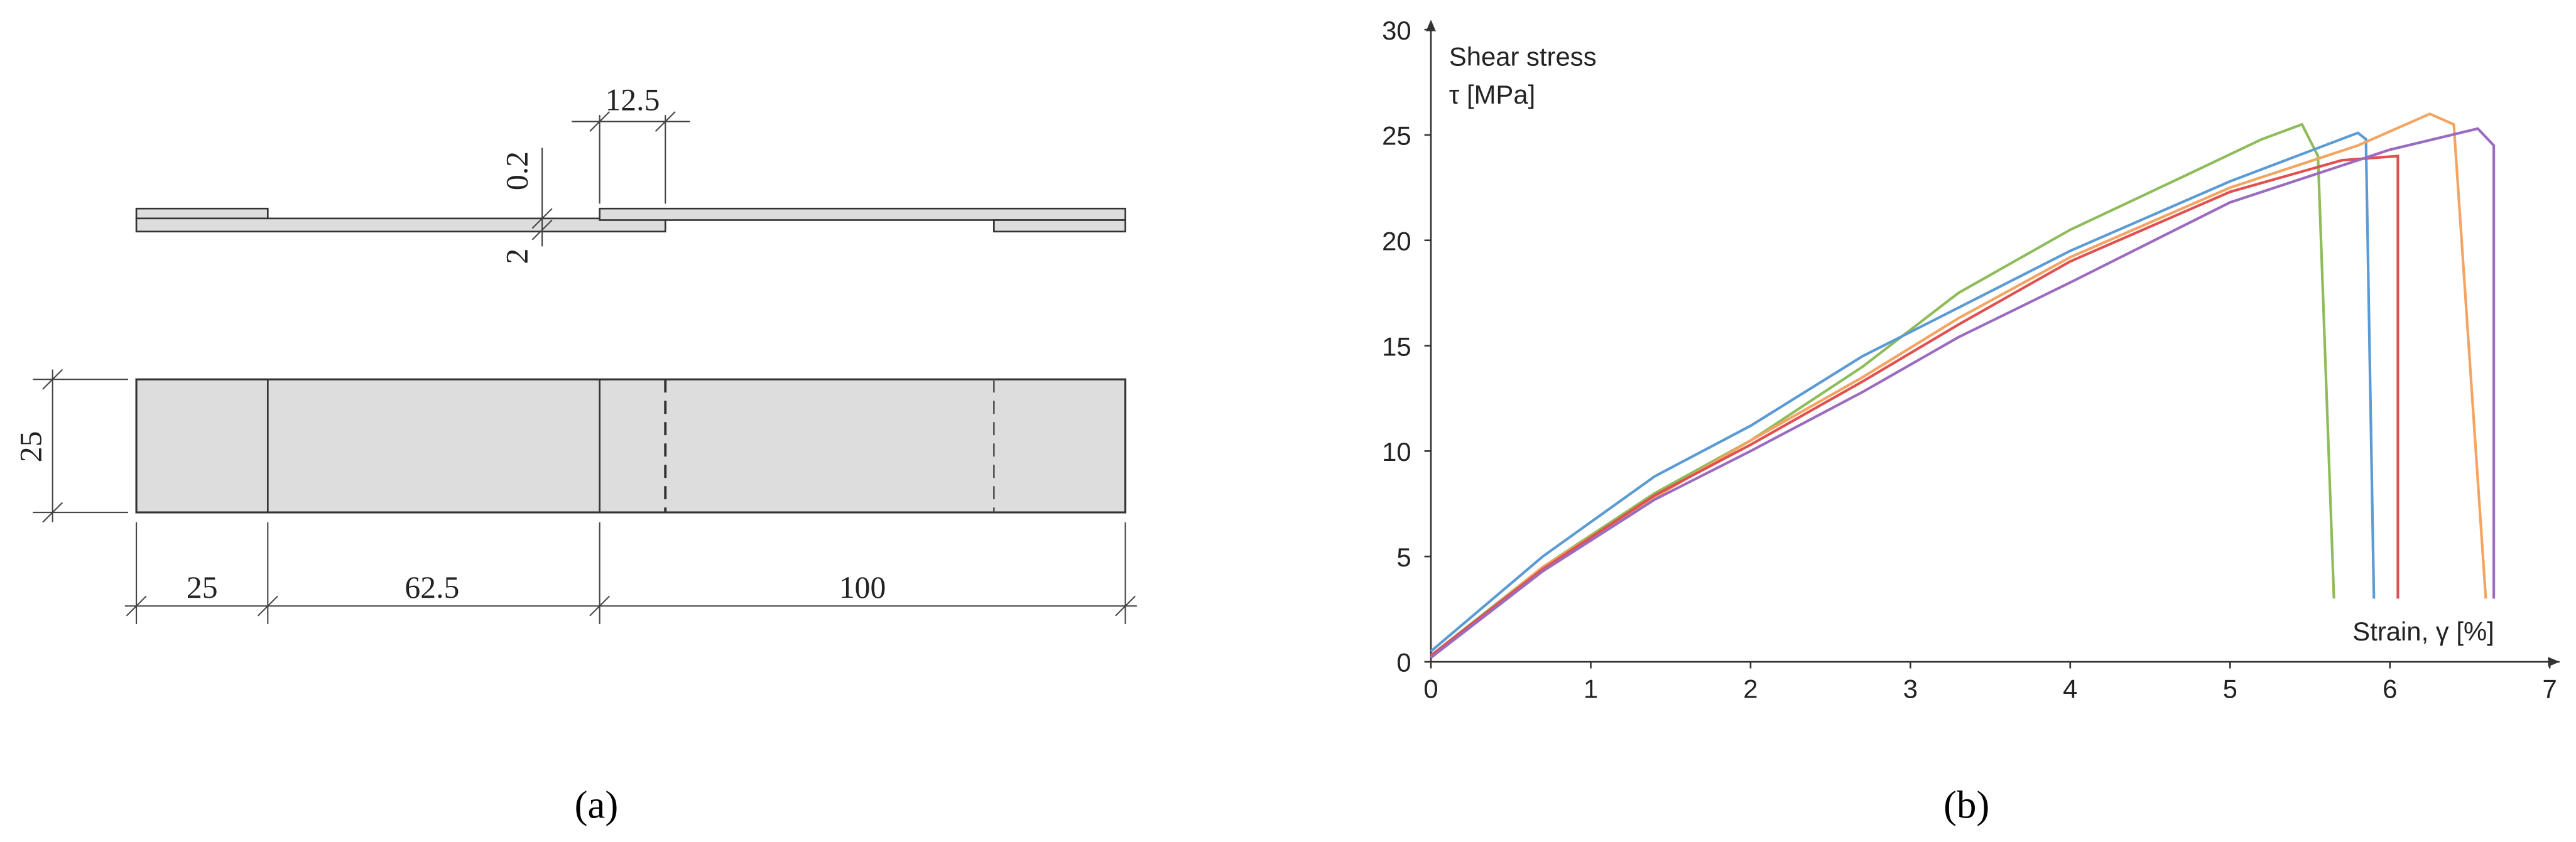 The width and height of the screenshot is (2576, 842). I want to click on y-tick-label: 15, so click(1396, 346).